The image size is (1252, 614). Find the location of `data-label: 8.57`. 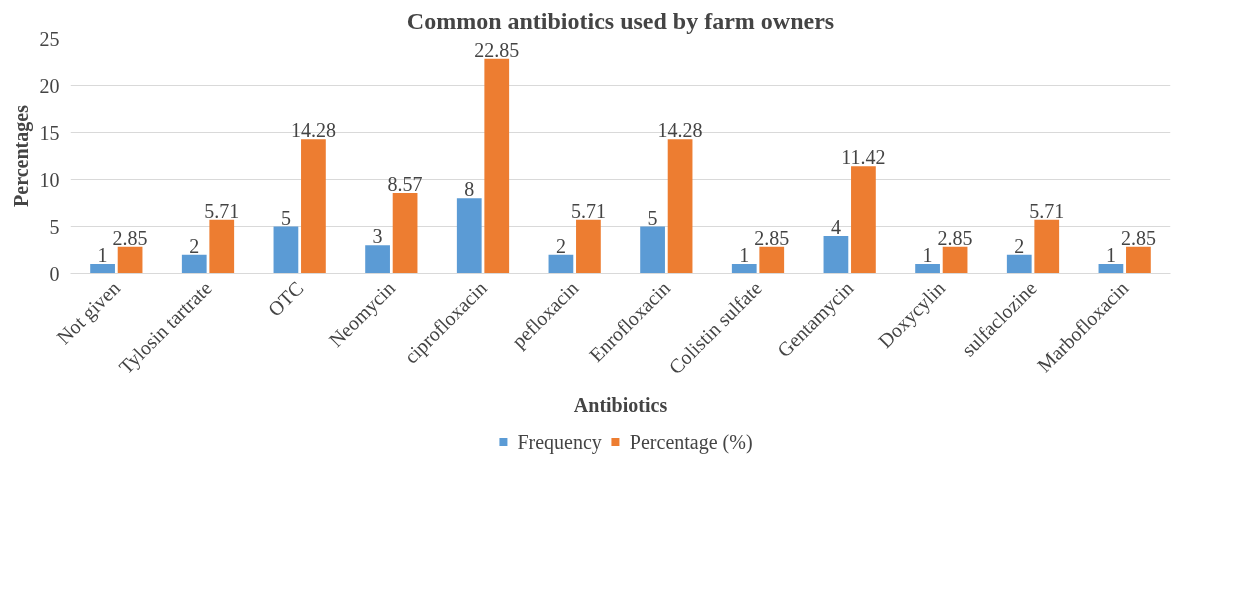

data-label: 8.57 is located at coordinates (405, 183).